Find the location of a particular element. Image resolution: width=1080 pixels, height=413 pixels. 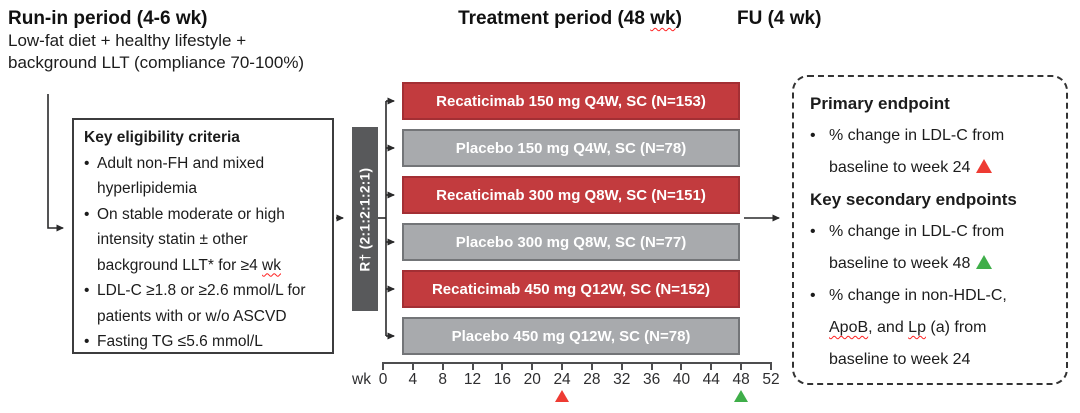

run-in-period-title: Run-in period (4-6 wk) is located at coordinates (108, 18).